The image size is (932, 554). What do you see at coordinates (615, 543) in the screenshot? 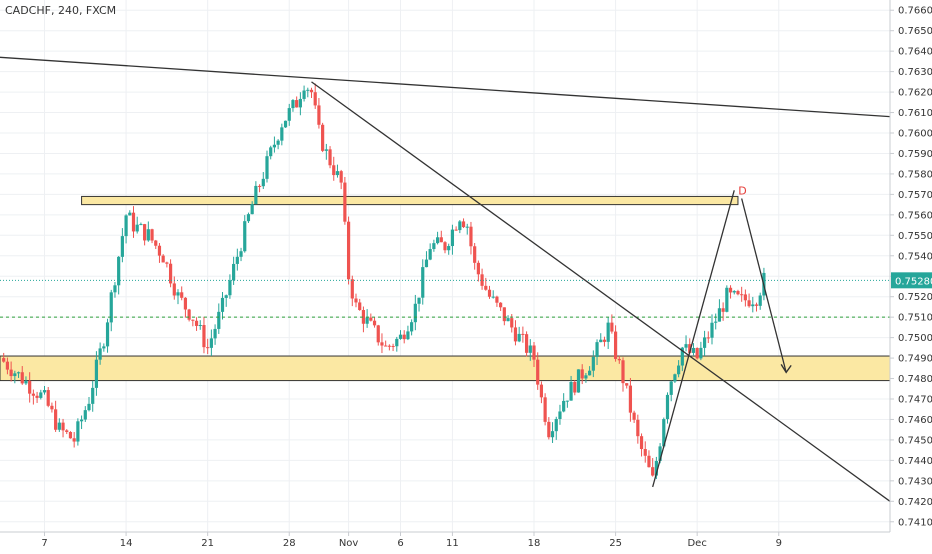
I see `x-tick-label: 25` at bounding box center [615, 543].